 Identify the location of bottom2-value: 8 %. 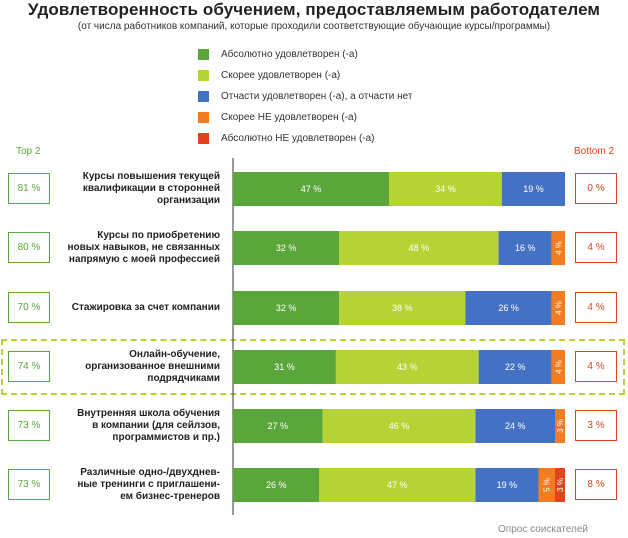
(596, 484).